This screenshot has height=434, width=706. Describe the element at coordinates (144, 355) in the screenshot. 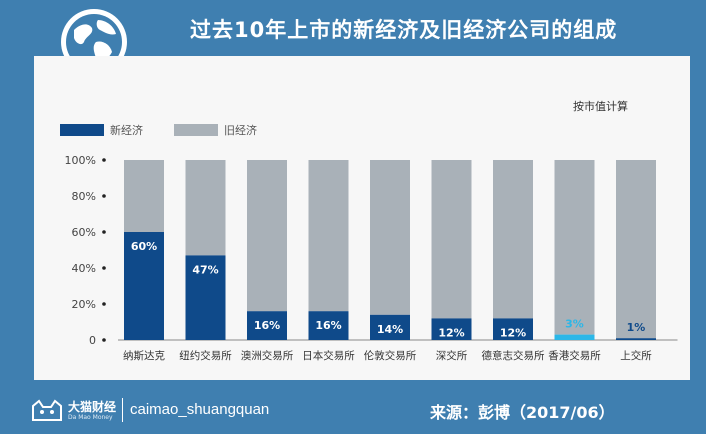

I see `x-tick-label: 纳斯达克` at that location.